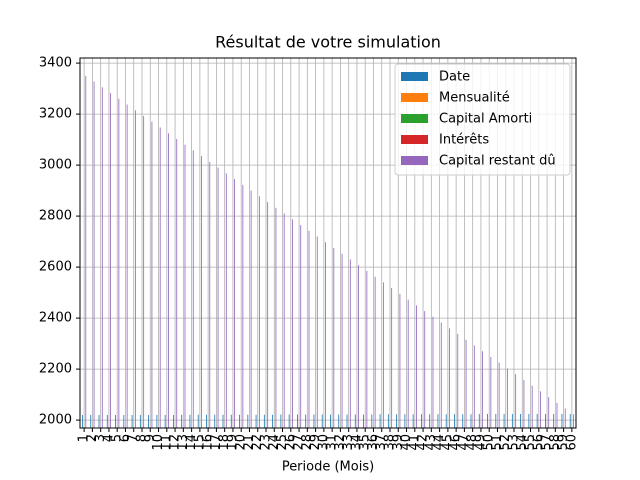  What do you see at coordinates (414, 442) in the screenshot?
I see `x-tick-label: 41` at bounding box center [414, 442].